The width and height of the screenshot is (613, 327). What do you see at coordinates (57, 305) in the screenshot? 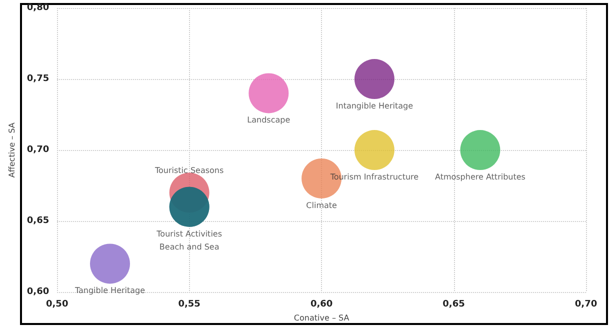
I see `x-tick-label: 0,50` at bounding box center [57, 305].